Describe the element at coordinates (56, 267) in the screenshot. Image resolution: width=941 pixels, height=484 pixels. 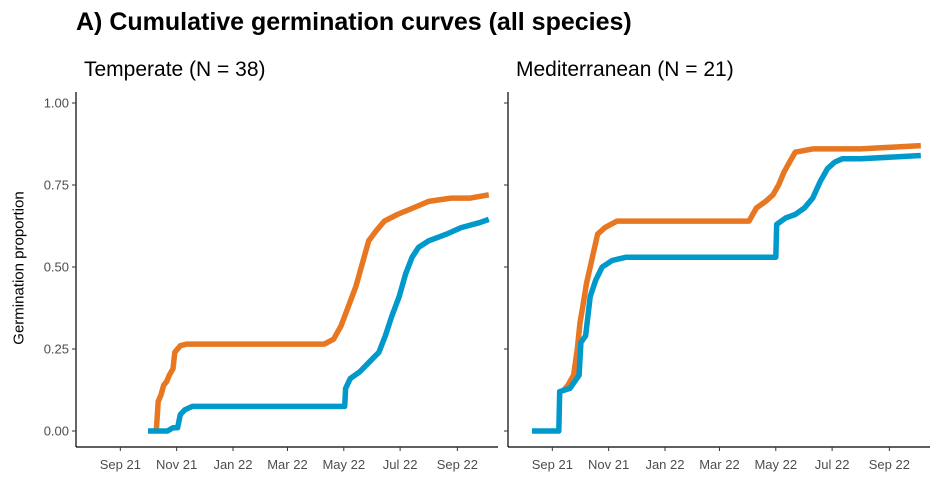
I see `y-tick-label: 0.50` at that location.